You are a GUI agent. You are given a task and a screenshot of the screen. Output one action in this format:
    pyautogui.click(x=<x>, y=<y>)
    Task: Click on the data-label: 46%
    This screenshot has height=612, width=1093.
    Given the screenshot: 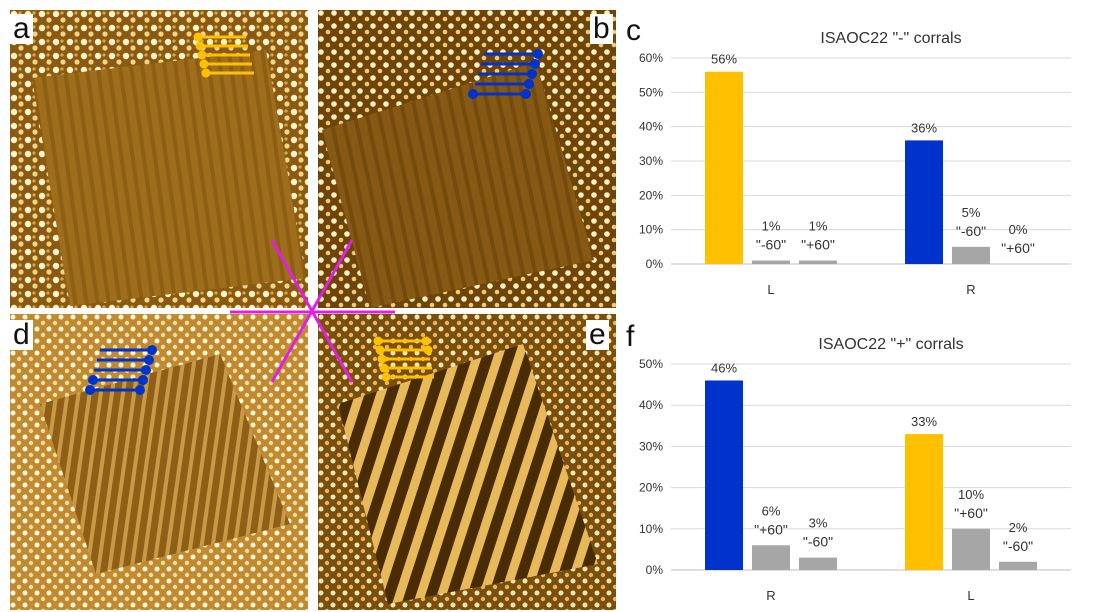 What is the action you would take?
    pyautogui.click(x=724, y=367)
    